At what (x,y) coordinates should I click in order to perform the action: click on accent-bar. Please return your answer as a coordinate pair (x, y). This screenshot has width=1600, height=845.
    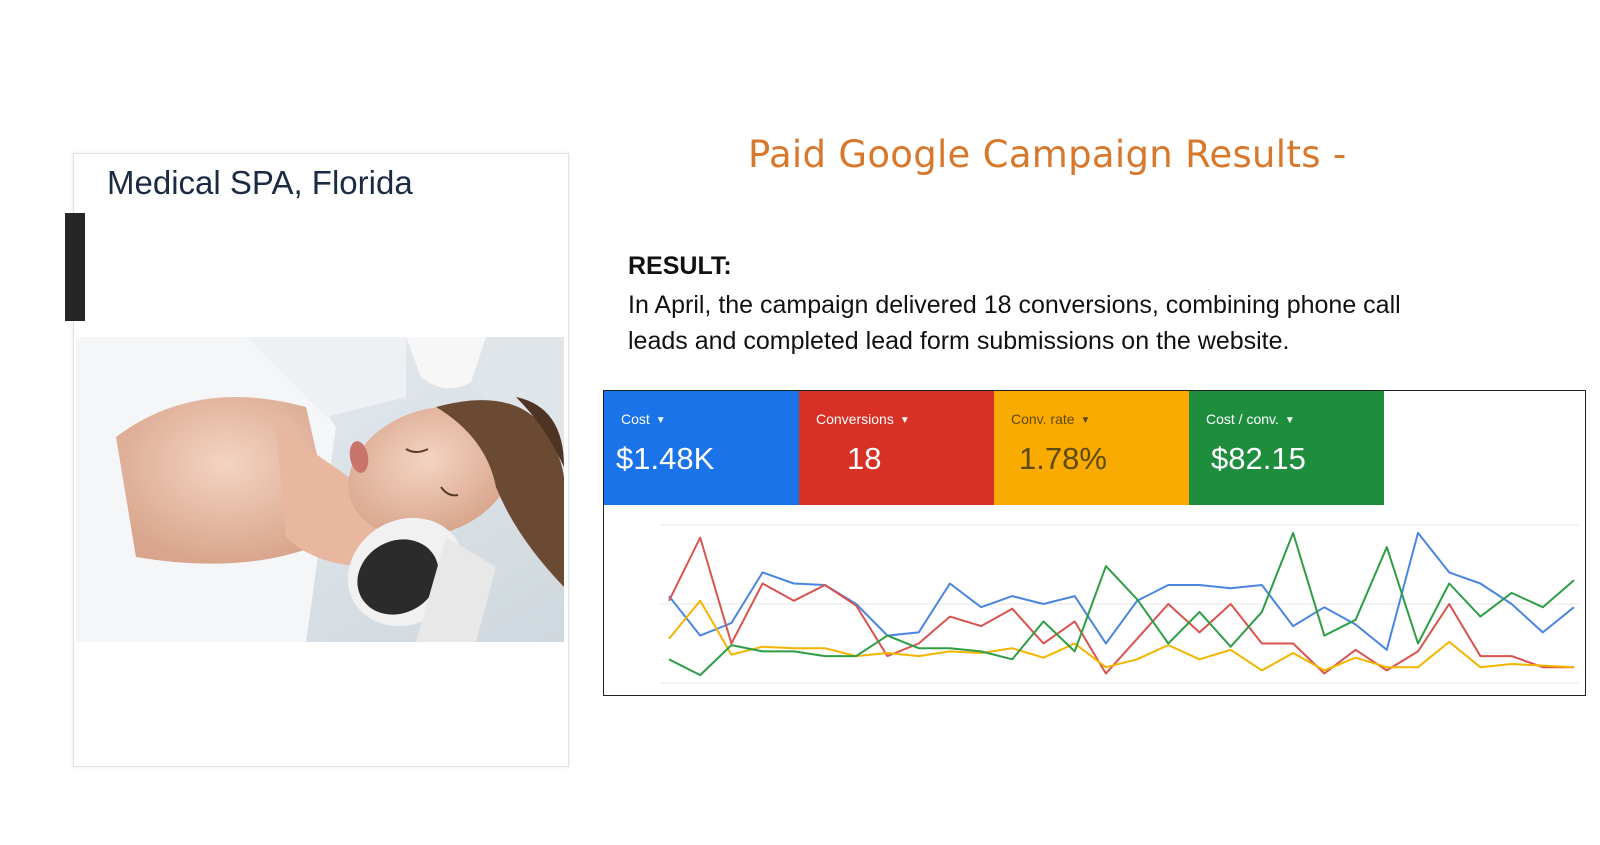
    Looking at the image, I should click on (75, 267).